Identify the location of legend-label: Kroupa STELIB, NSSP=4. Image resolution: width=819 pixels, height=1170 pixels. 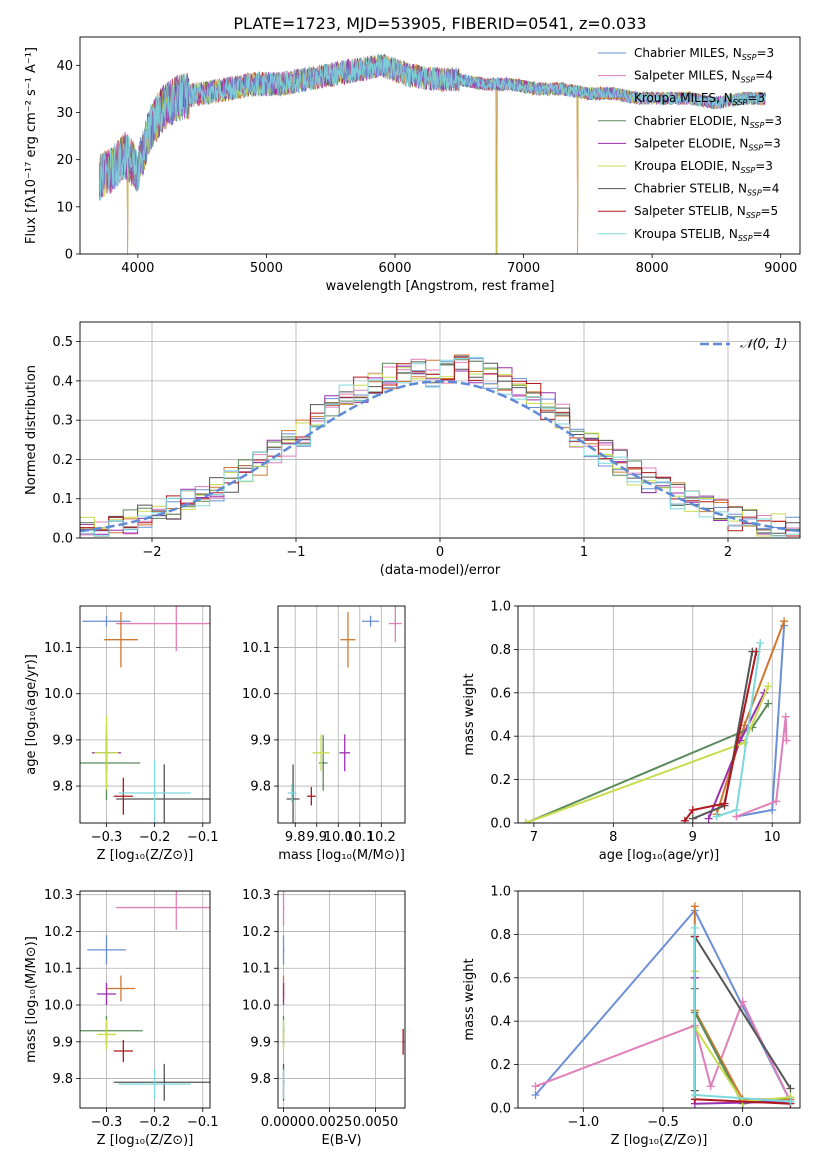
(702, 235).